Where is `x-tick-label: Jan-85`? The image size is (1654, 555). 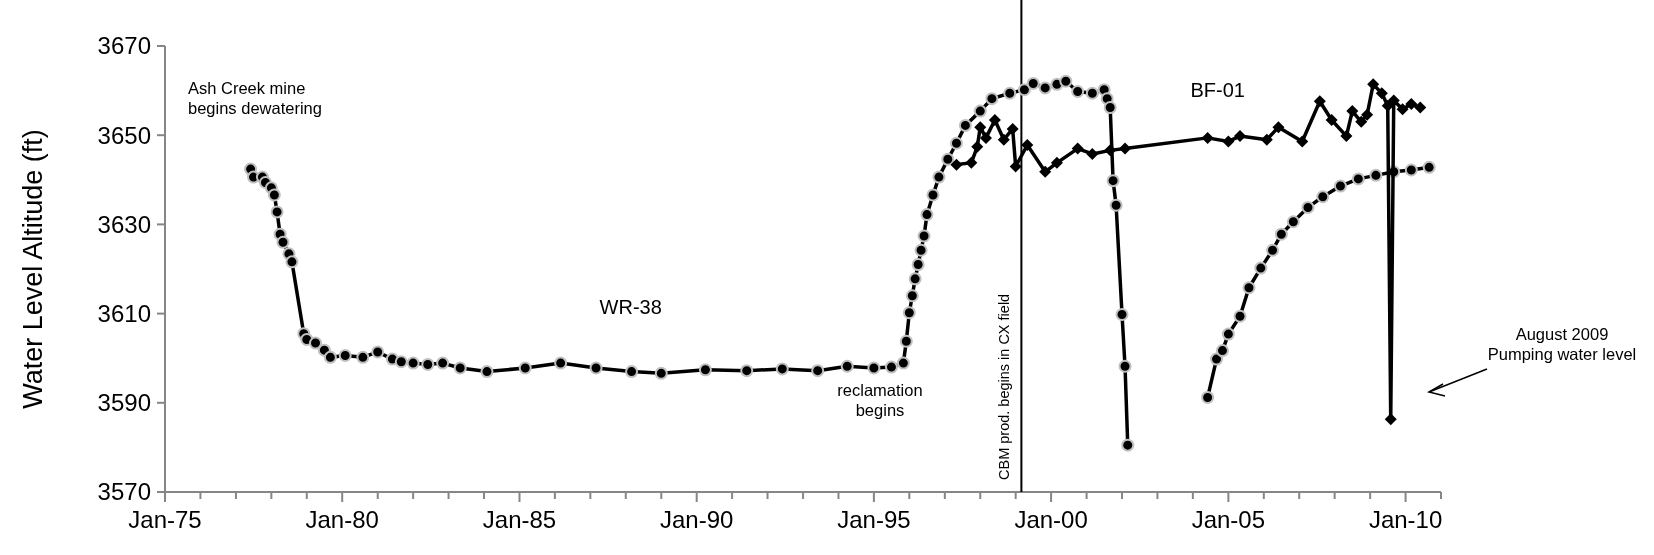
x-tick-label: Jan-85 is located at coordinates (519, 519).